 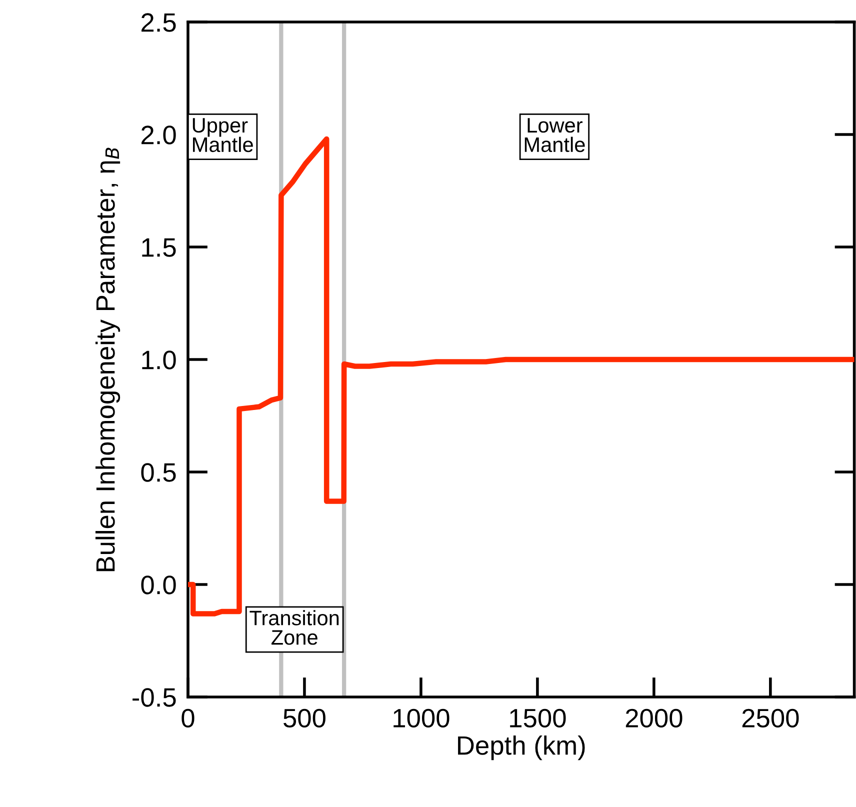 I want to click on x-tick-label: 0, so click(x=188, y=718).